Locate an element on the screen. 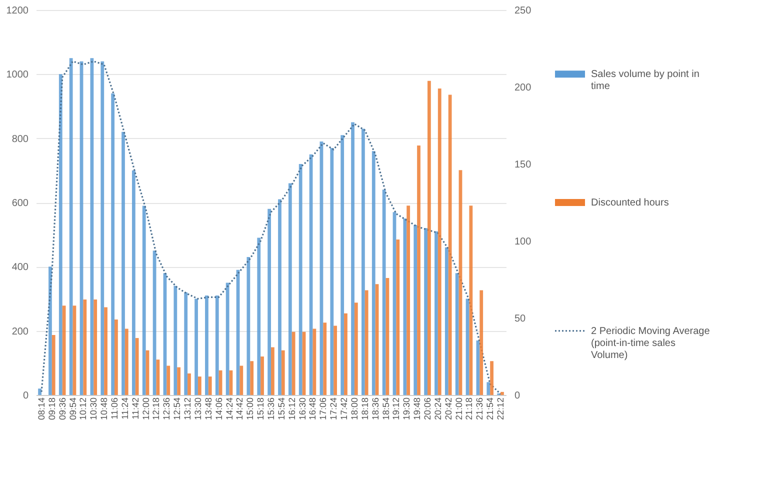 This screenshot has height=477, width=763. y2-tick-label: 200 is located at coordinates (523, 88).